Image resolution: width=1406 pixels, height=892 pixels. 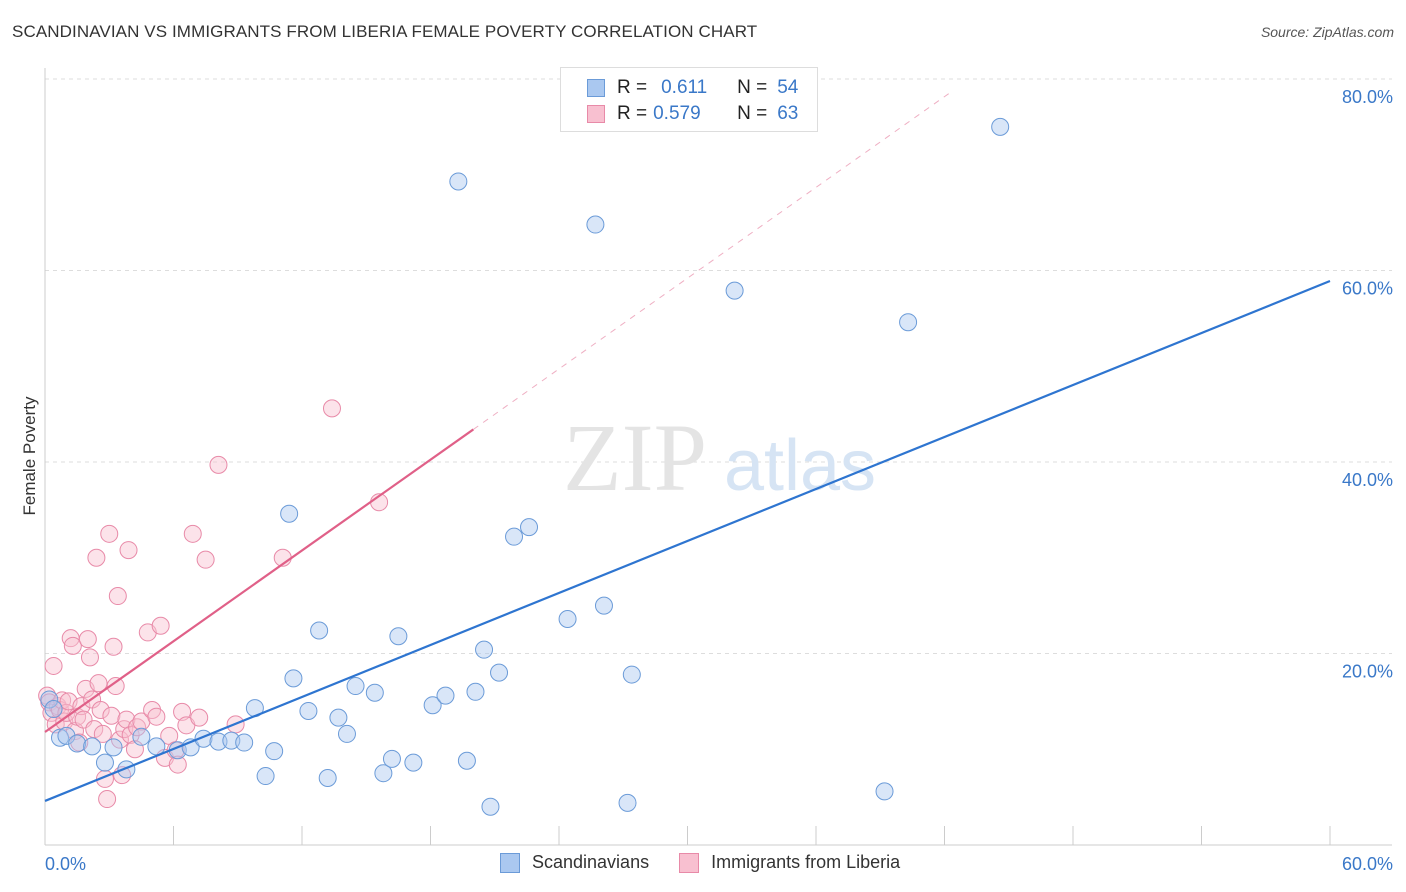 I want to click on legend-item-scandinavians: Scandinavians, so click(x=574, y=862).